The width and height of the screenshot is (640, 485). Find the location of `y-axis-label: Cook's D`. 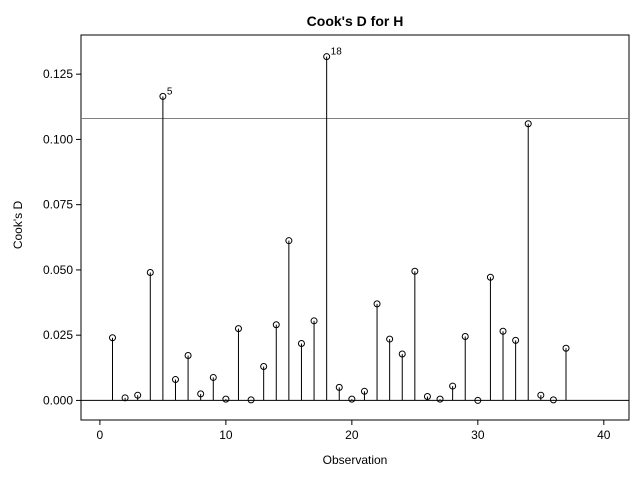

y-axis-label: Cook's D is located at coordinates (18, 225).